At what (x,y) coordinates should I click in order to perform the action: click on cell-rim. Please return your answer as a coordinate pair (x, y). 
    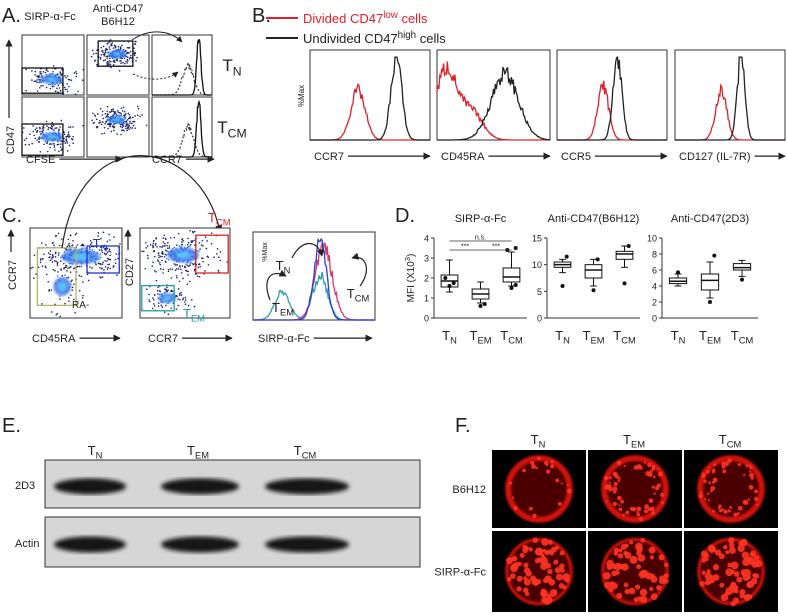
    Looking at the image, I should click on (539, 571).